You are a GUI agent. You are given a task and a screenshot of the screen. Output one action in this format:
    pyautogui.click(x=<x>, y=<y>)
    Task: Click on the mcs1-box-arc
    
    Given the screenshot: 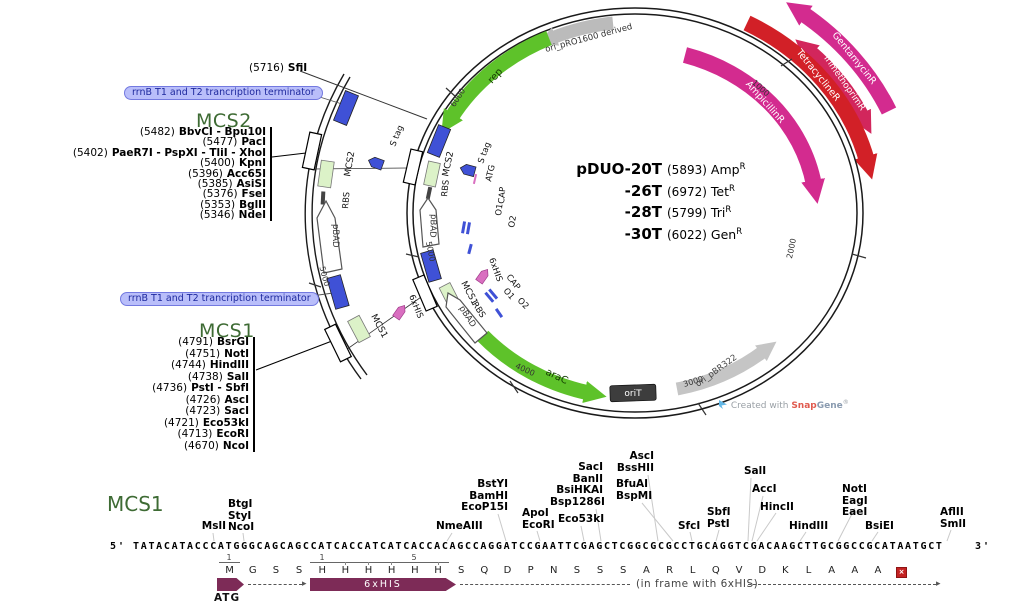 What is the action you would take?
    pyautogui.click(x=359, y=329)
    